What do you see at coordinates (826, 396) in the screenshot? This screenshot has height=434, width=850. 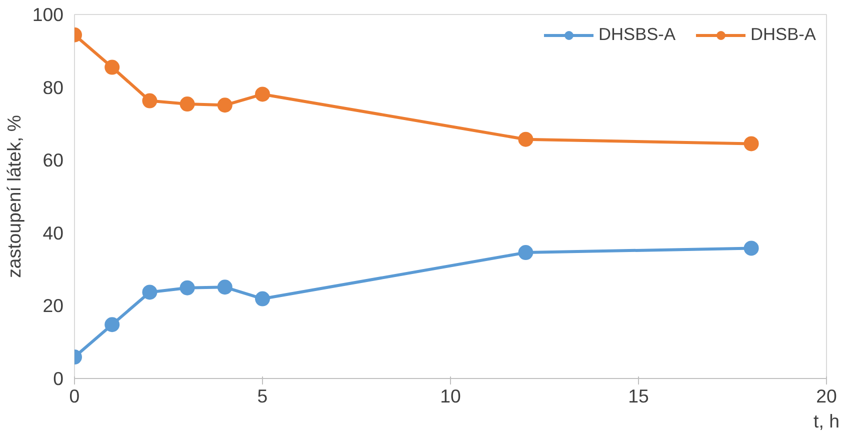 I see `x-tick-label: 20` at bounding box center [826, 396].